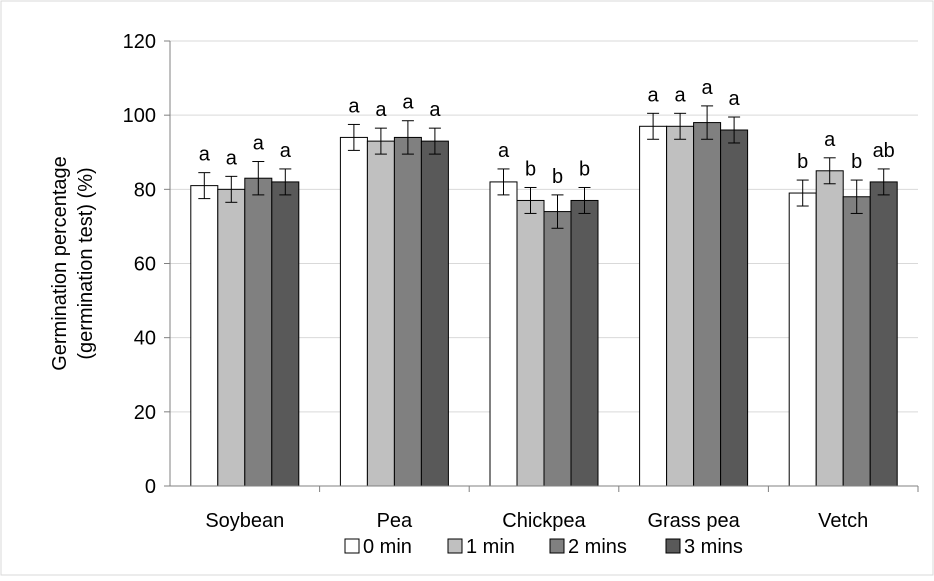  What do you see at coordinates (543, 547) in the screenshot?
I see `legend: 0 min 1 min 2 mins 3 mins` at bounding box center [543, 547].